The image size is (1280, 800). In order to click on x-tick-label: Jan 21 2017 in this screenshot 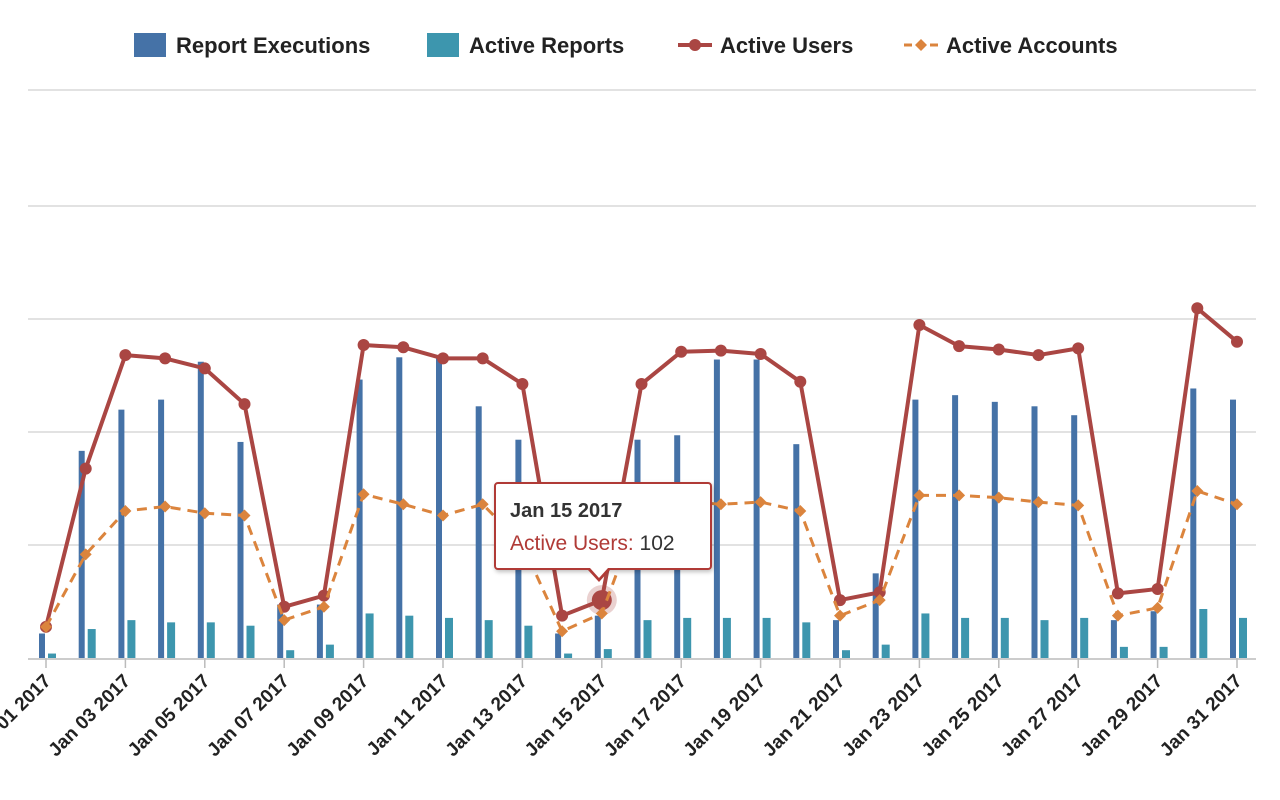, I will do `click(804, 716)`.